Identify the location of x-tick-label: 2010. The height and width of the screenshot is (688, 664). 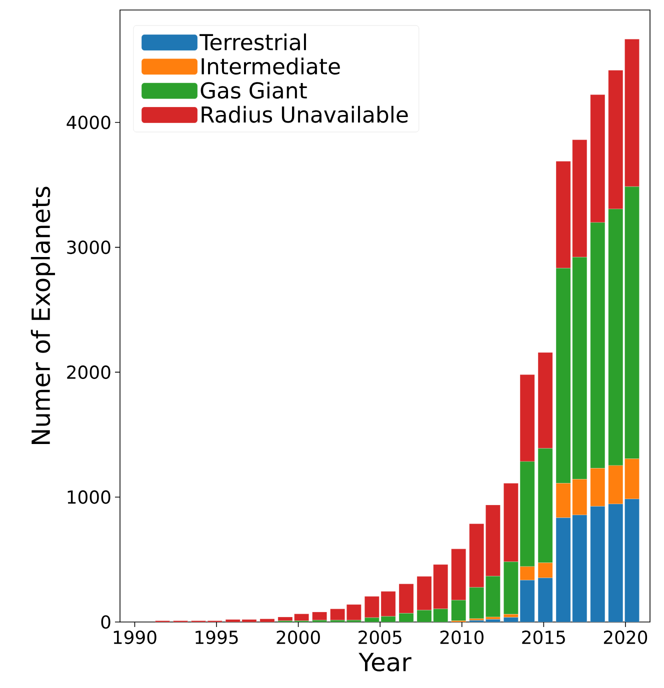
(462, 637).